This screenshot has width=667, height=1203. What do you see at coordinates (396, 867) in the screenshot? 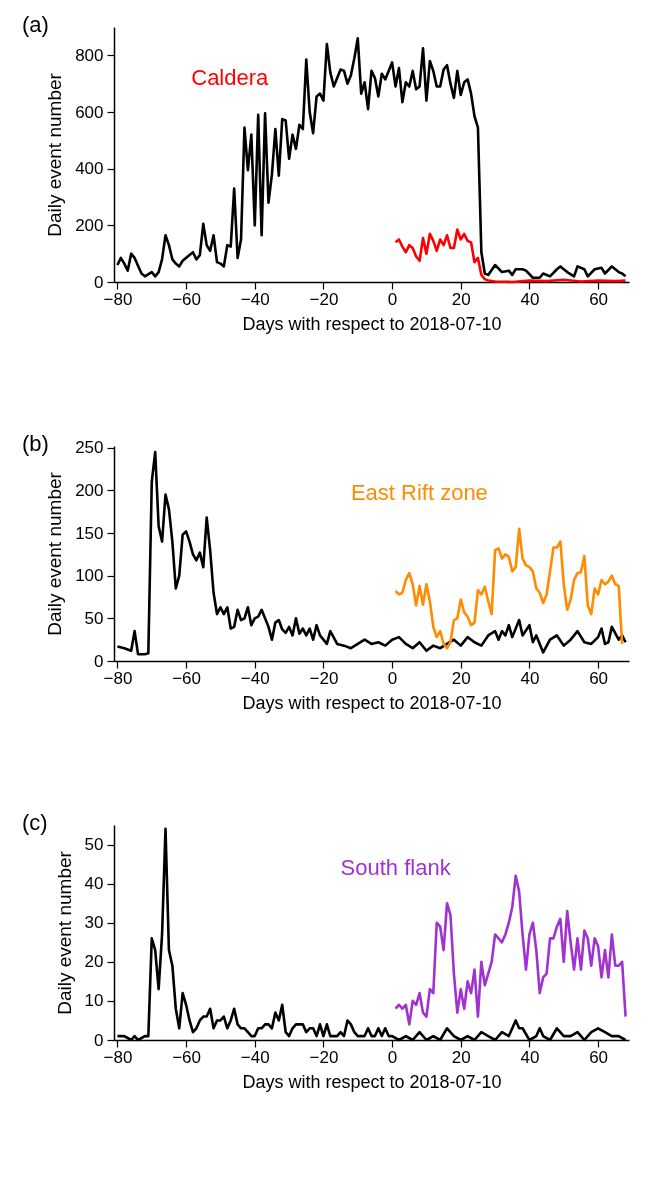
I see `series-label: South flank` at bounding box center [396, 867].